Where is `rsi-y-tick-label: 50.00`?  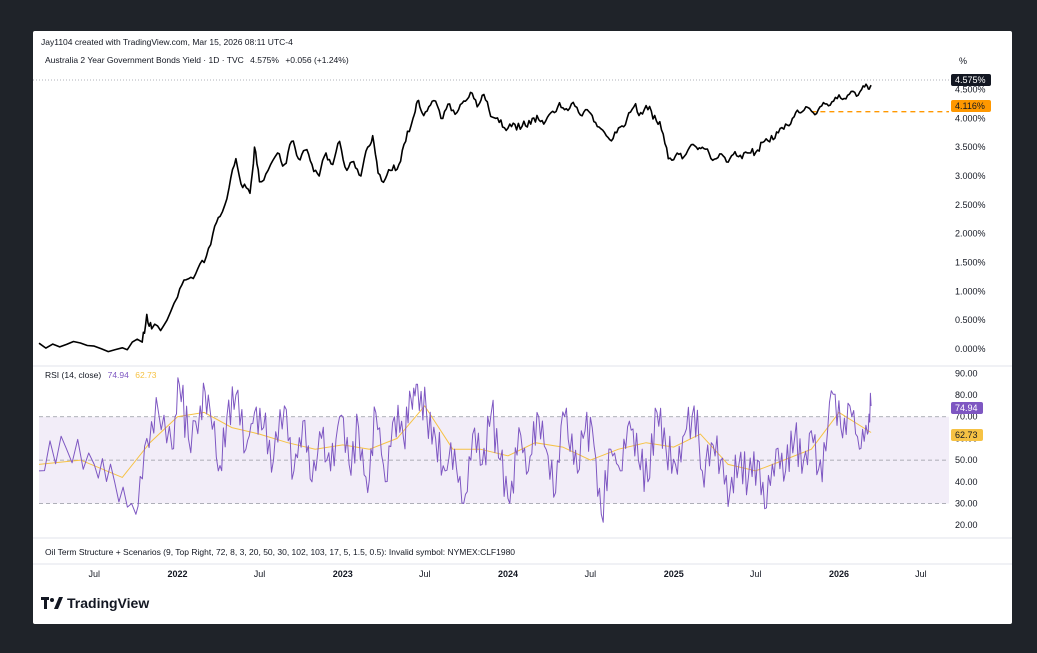
rsi-y-tick-label: 50.00 is located at coordinates (966, 460).